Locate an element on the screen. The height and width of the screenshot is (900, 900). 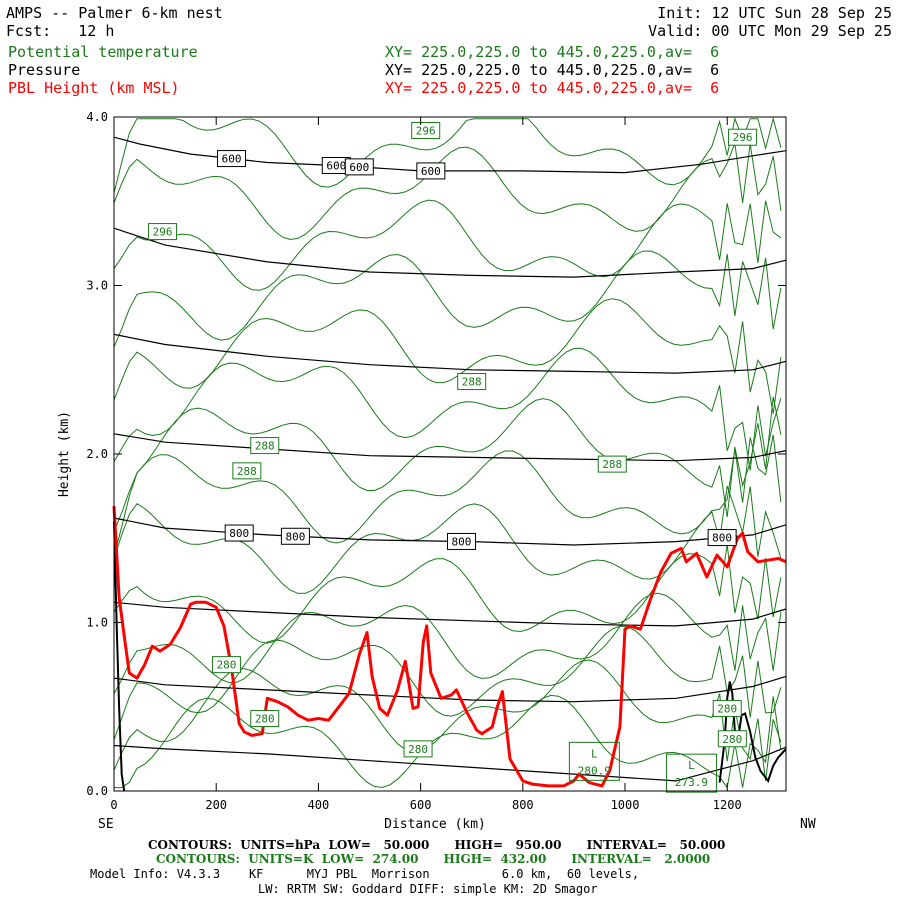
terrain-trace is located at coordinates (752, 732).